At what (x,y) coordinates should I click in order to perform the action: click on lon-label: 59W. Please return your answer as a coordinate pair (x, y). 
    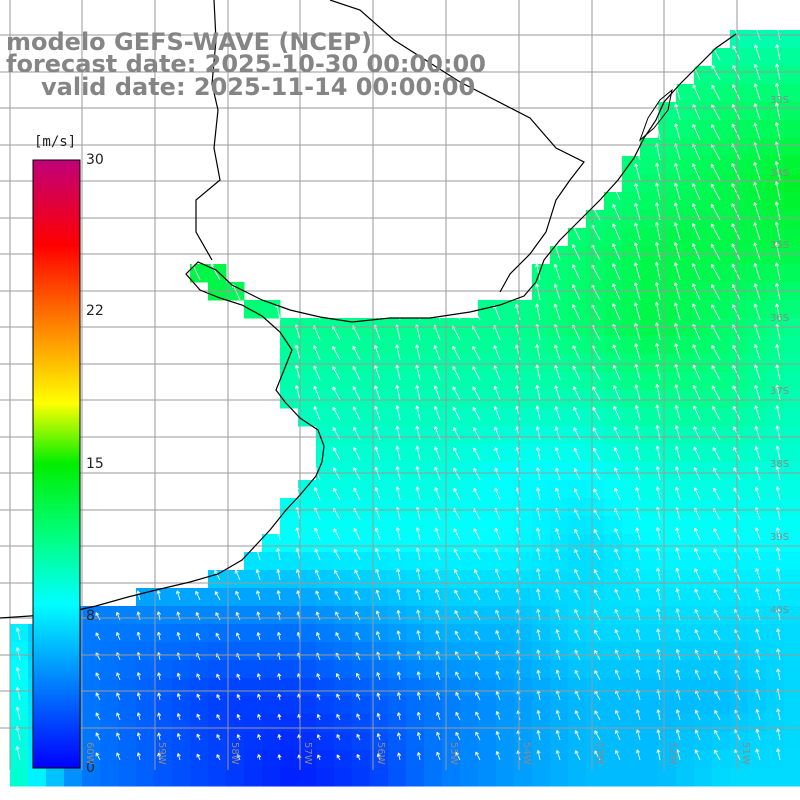
    Looking at the image, I should click on (161, 753).